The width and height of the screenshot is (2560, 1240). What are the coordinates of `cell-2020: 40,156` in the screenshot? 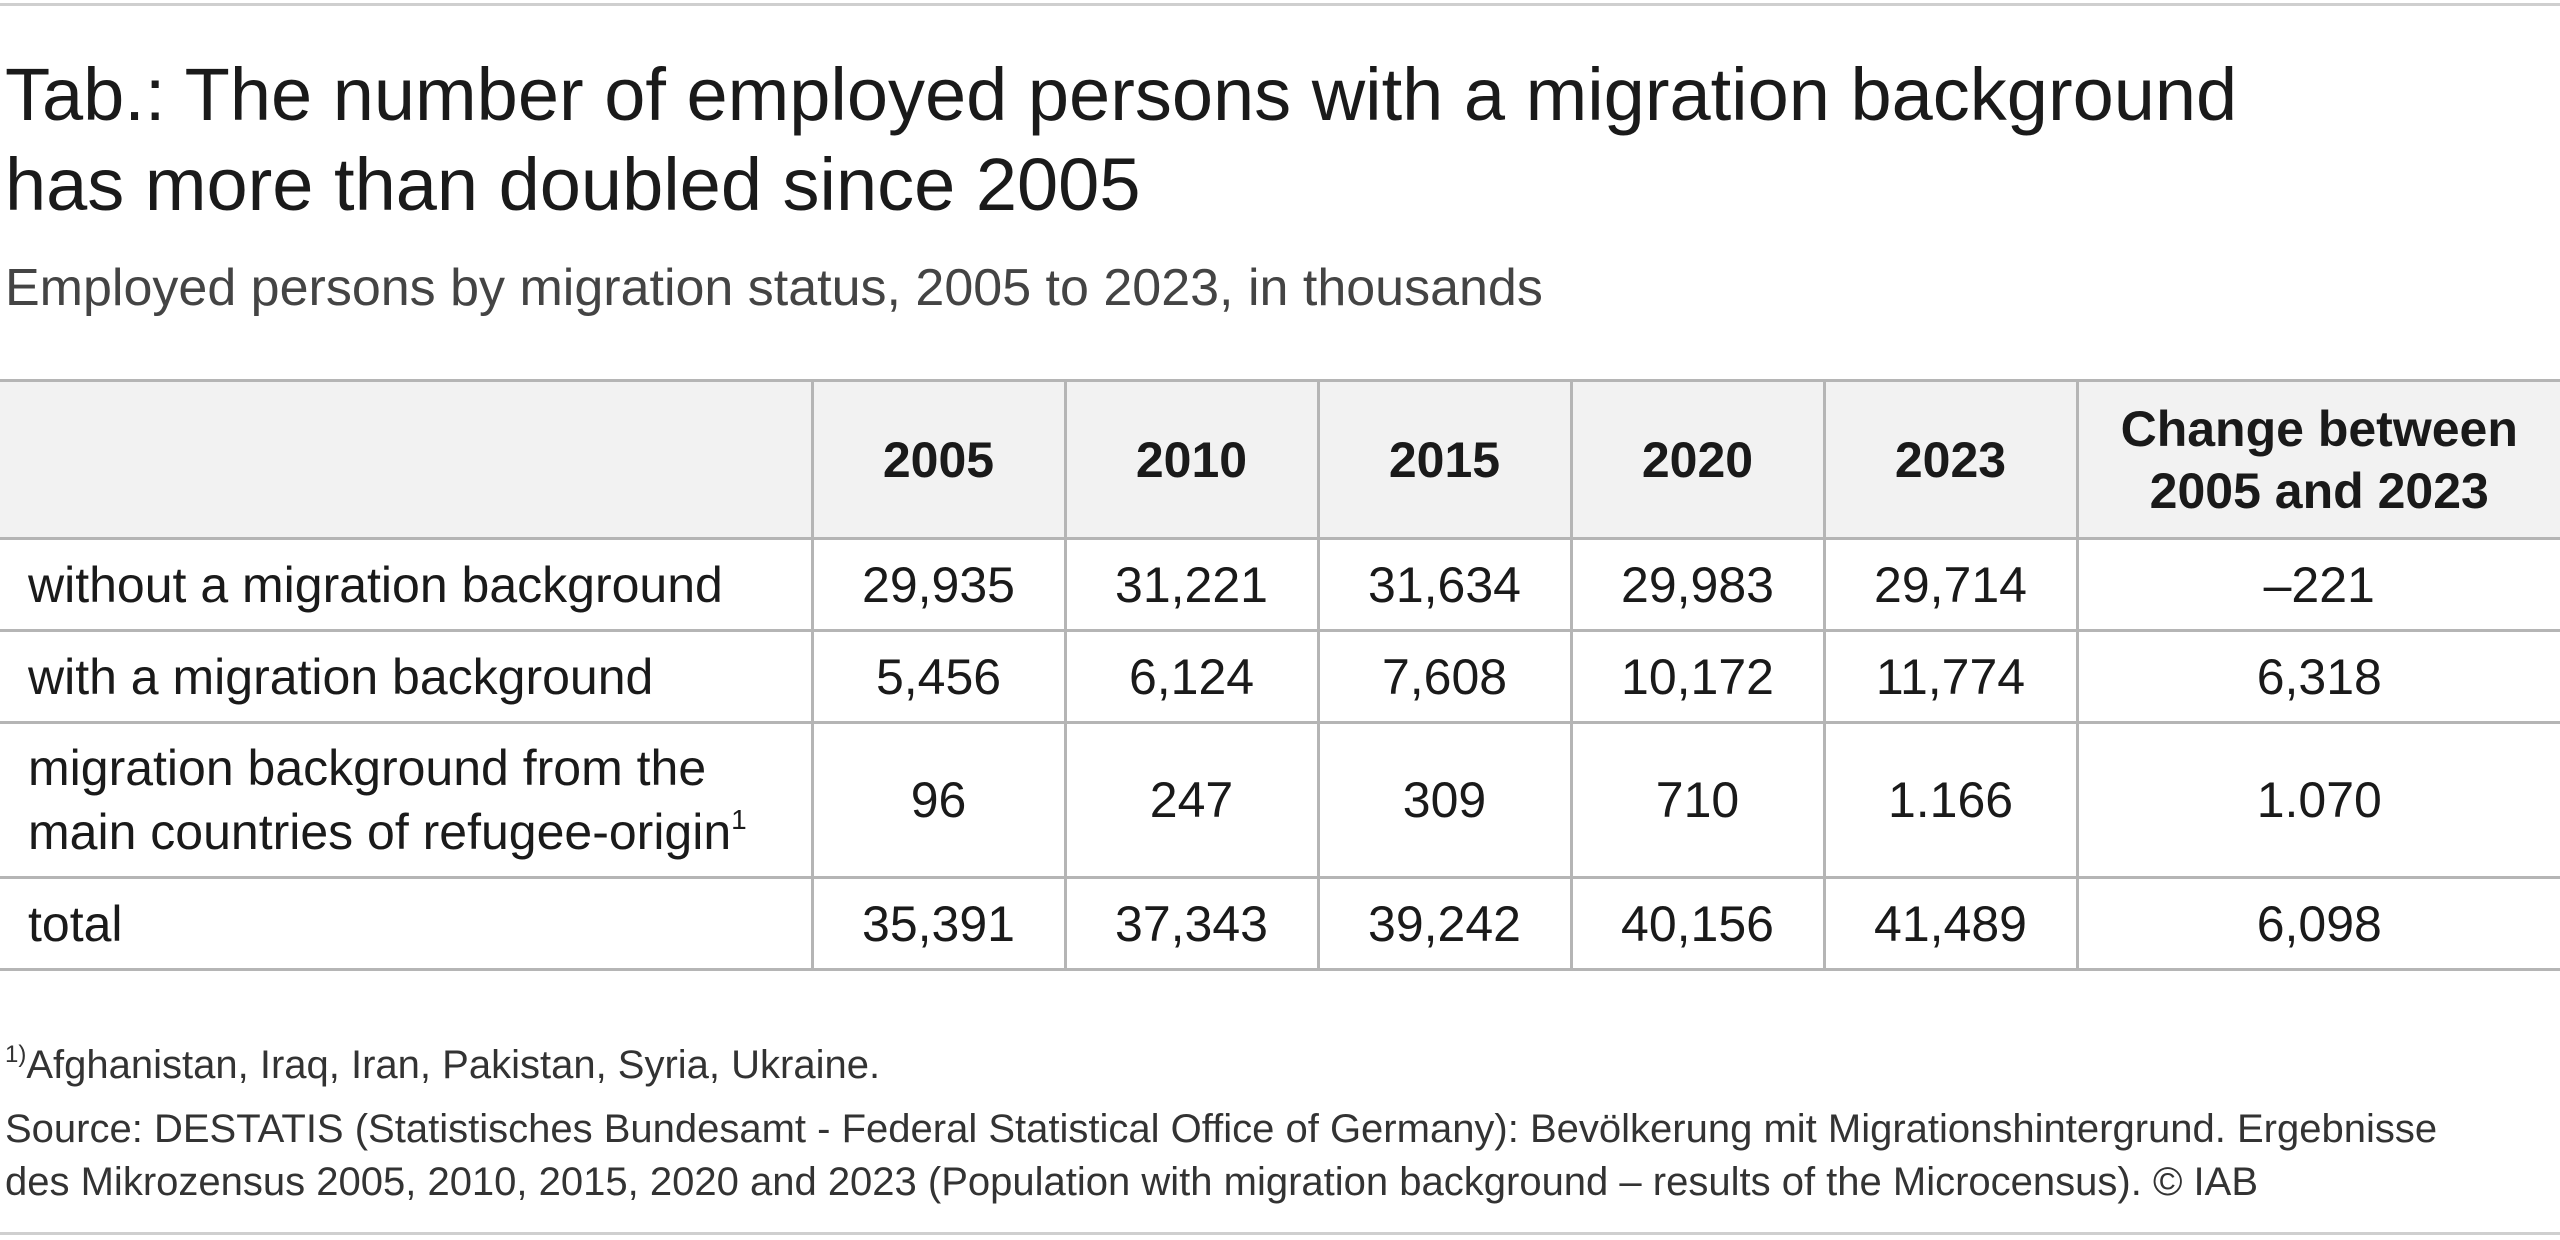 It's located at (1697, 923).